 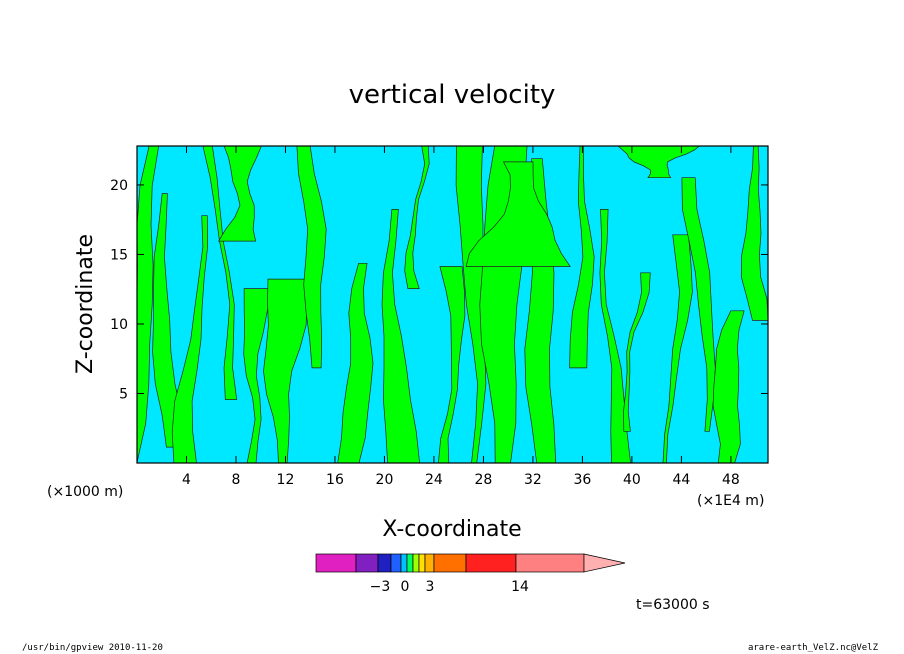 I want to click on colorbar-tick-label: 0, so click(x=405, y=587).